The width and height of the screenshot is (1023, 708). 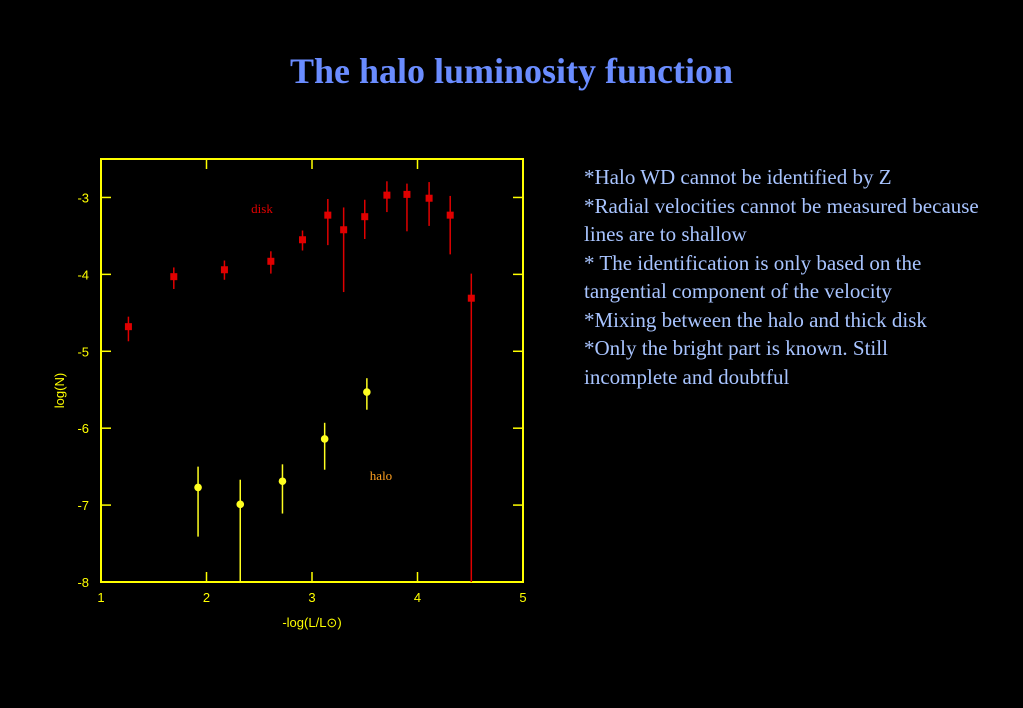 What do you see at coordinates (83, 197) in the screenshot?
I see `y-tick-label: -3` at bounding box center [83, 197].